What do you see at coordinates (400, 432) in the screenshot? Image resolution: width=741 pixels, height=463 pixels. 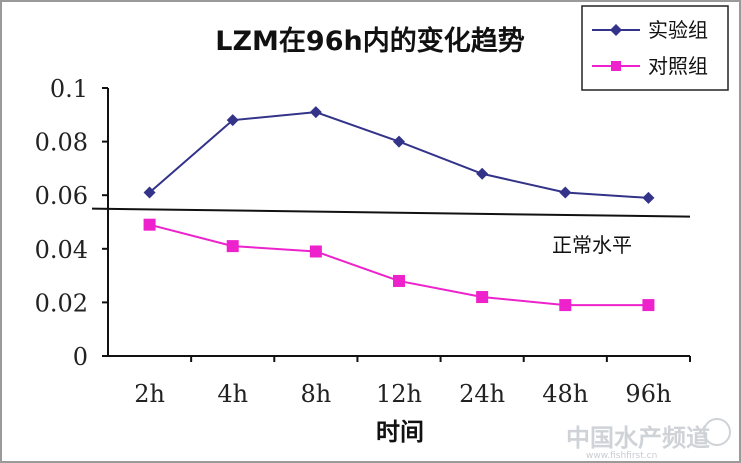 I see `x-axis-title: 时间` at bounding box center [400, 432].